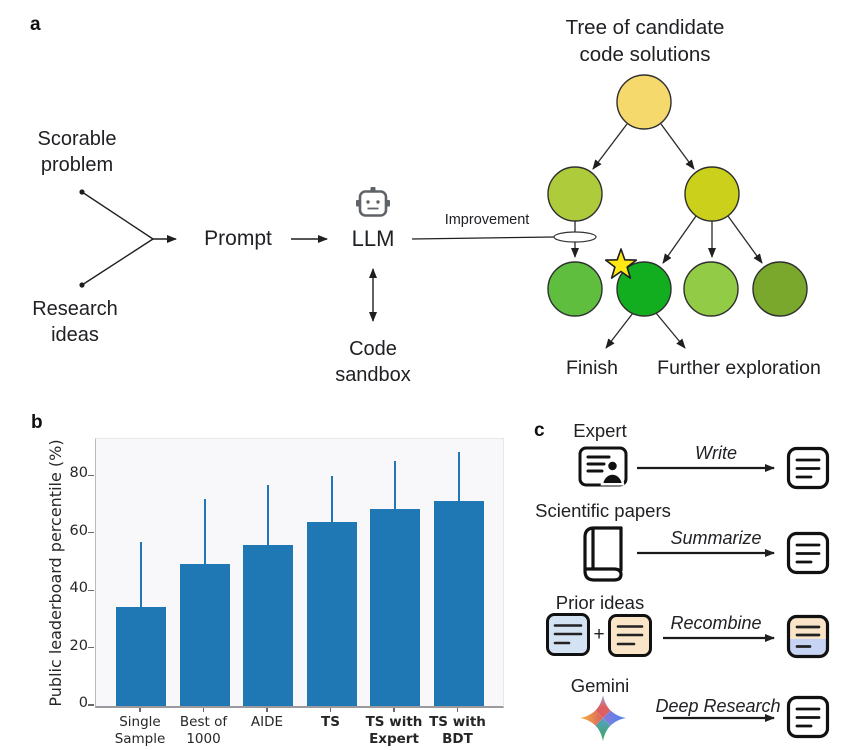 This screenshot has height=750, width=861. What do you see at coordinates (706, 593) in the screenshot?
I see `panel-c-arrows` at bounding box center [706, 593].